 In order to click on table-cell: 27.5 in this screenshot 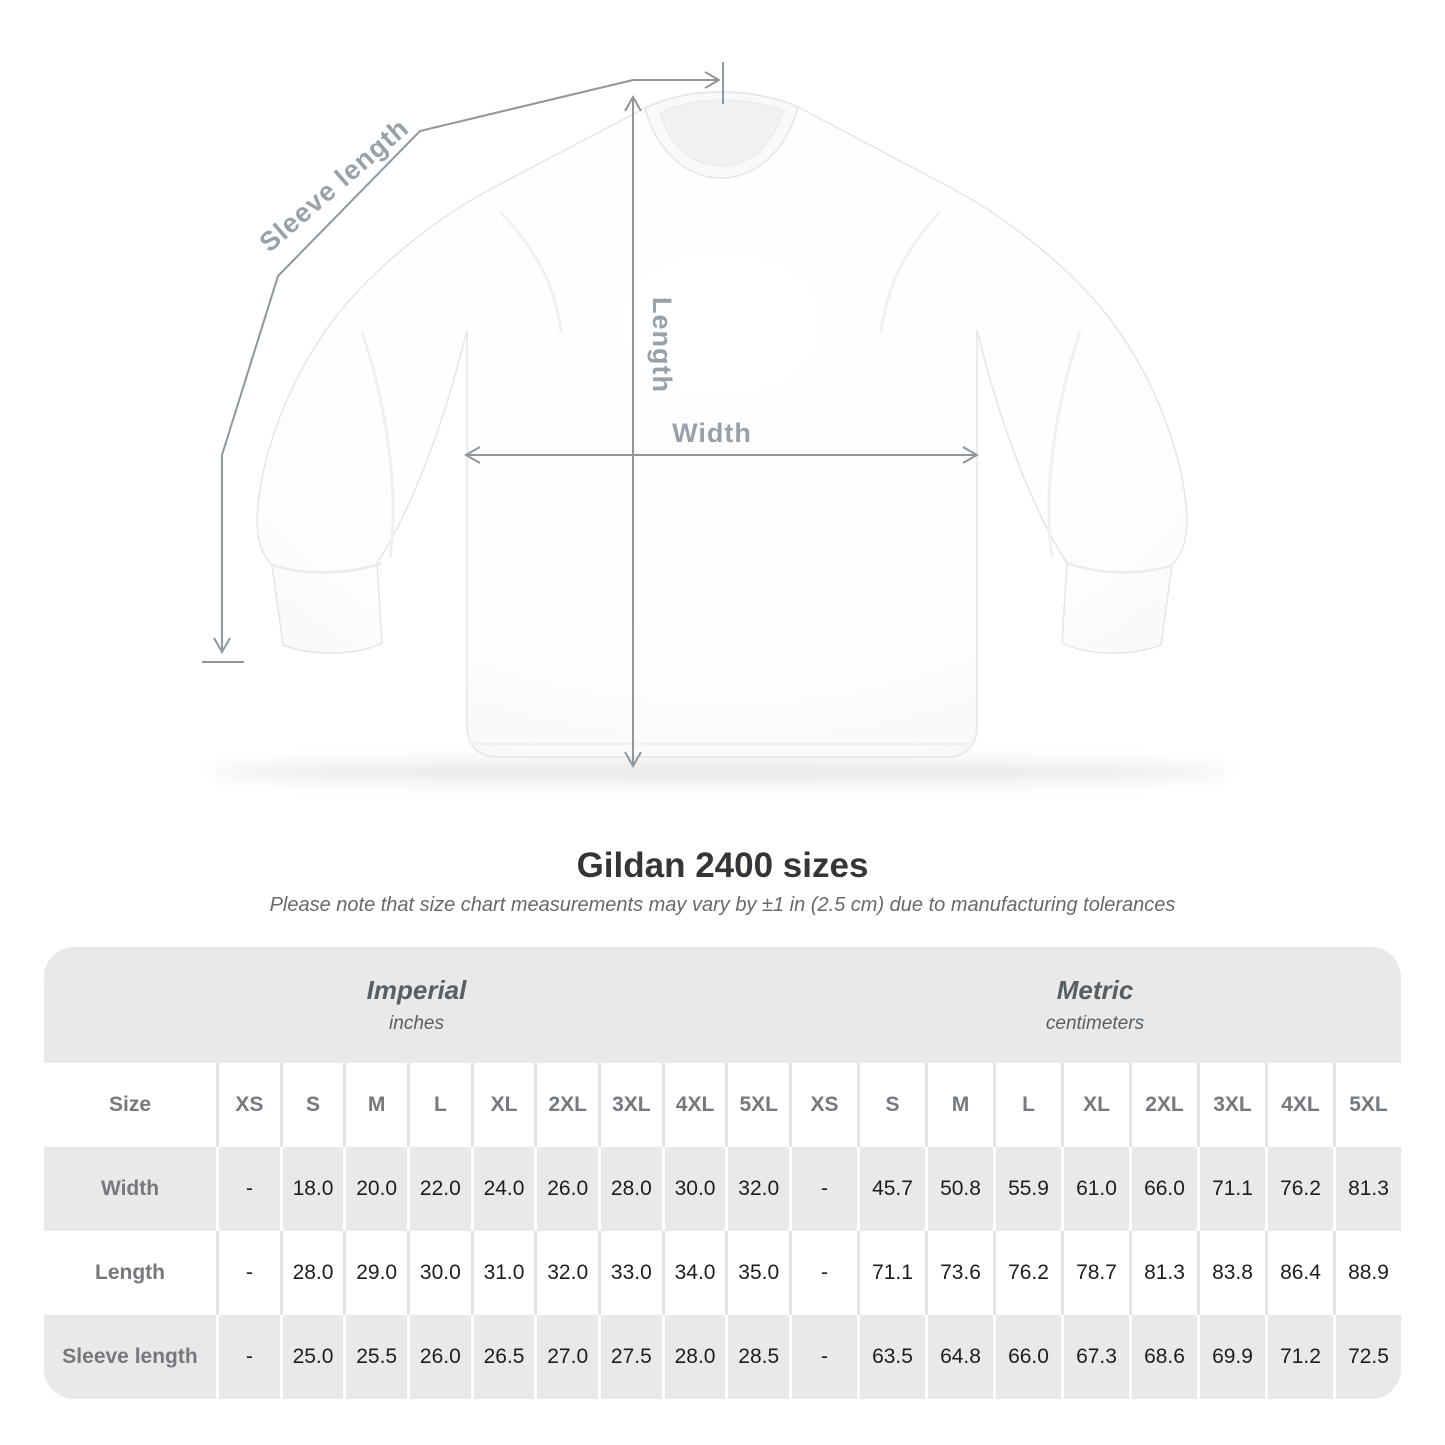, I will do `click(630, 1357)`.